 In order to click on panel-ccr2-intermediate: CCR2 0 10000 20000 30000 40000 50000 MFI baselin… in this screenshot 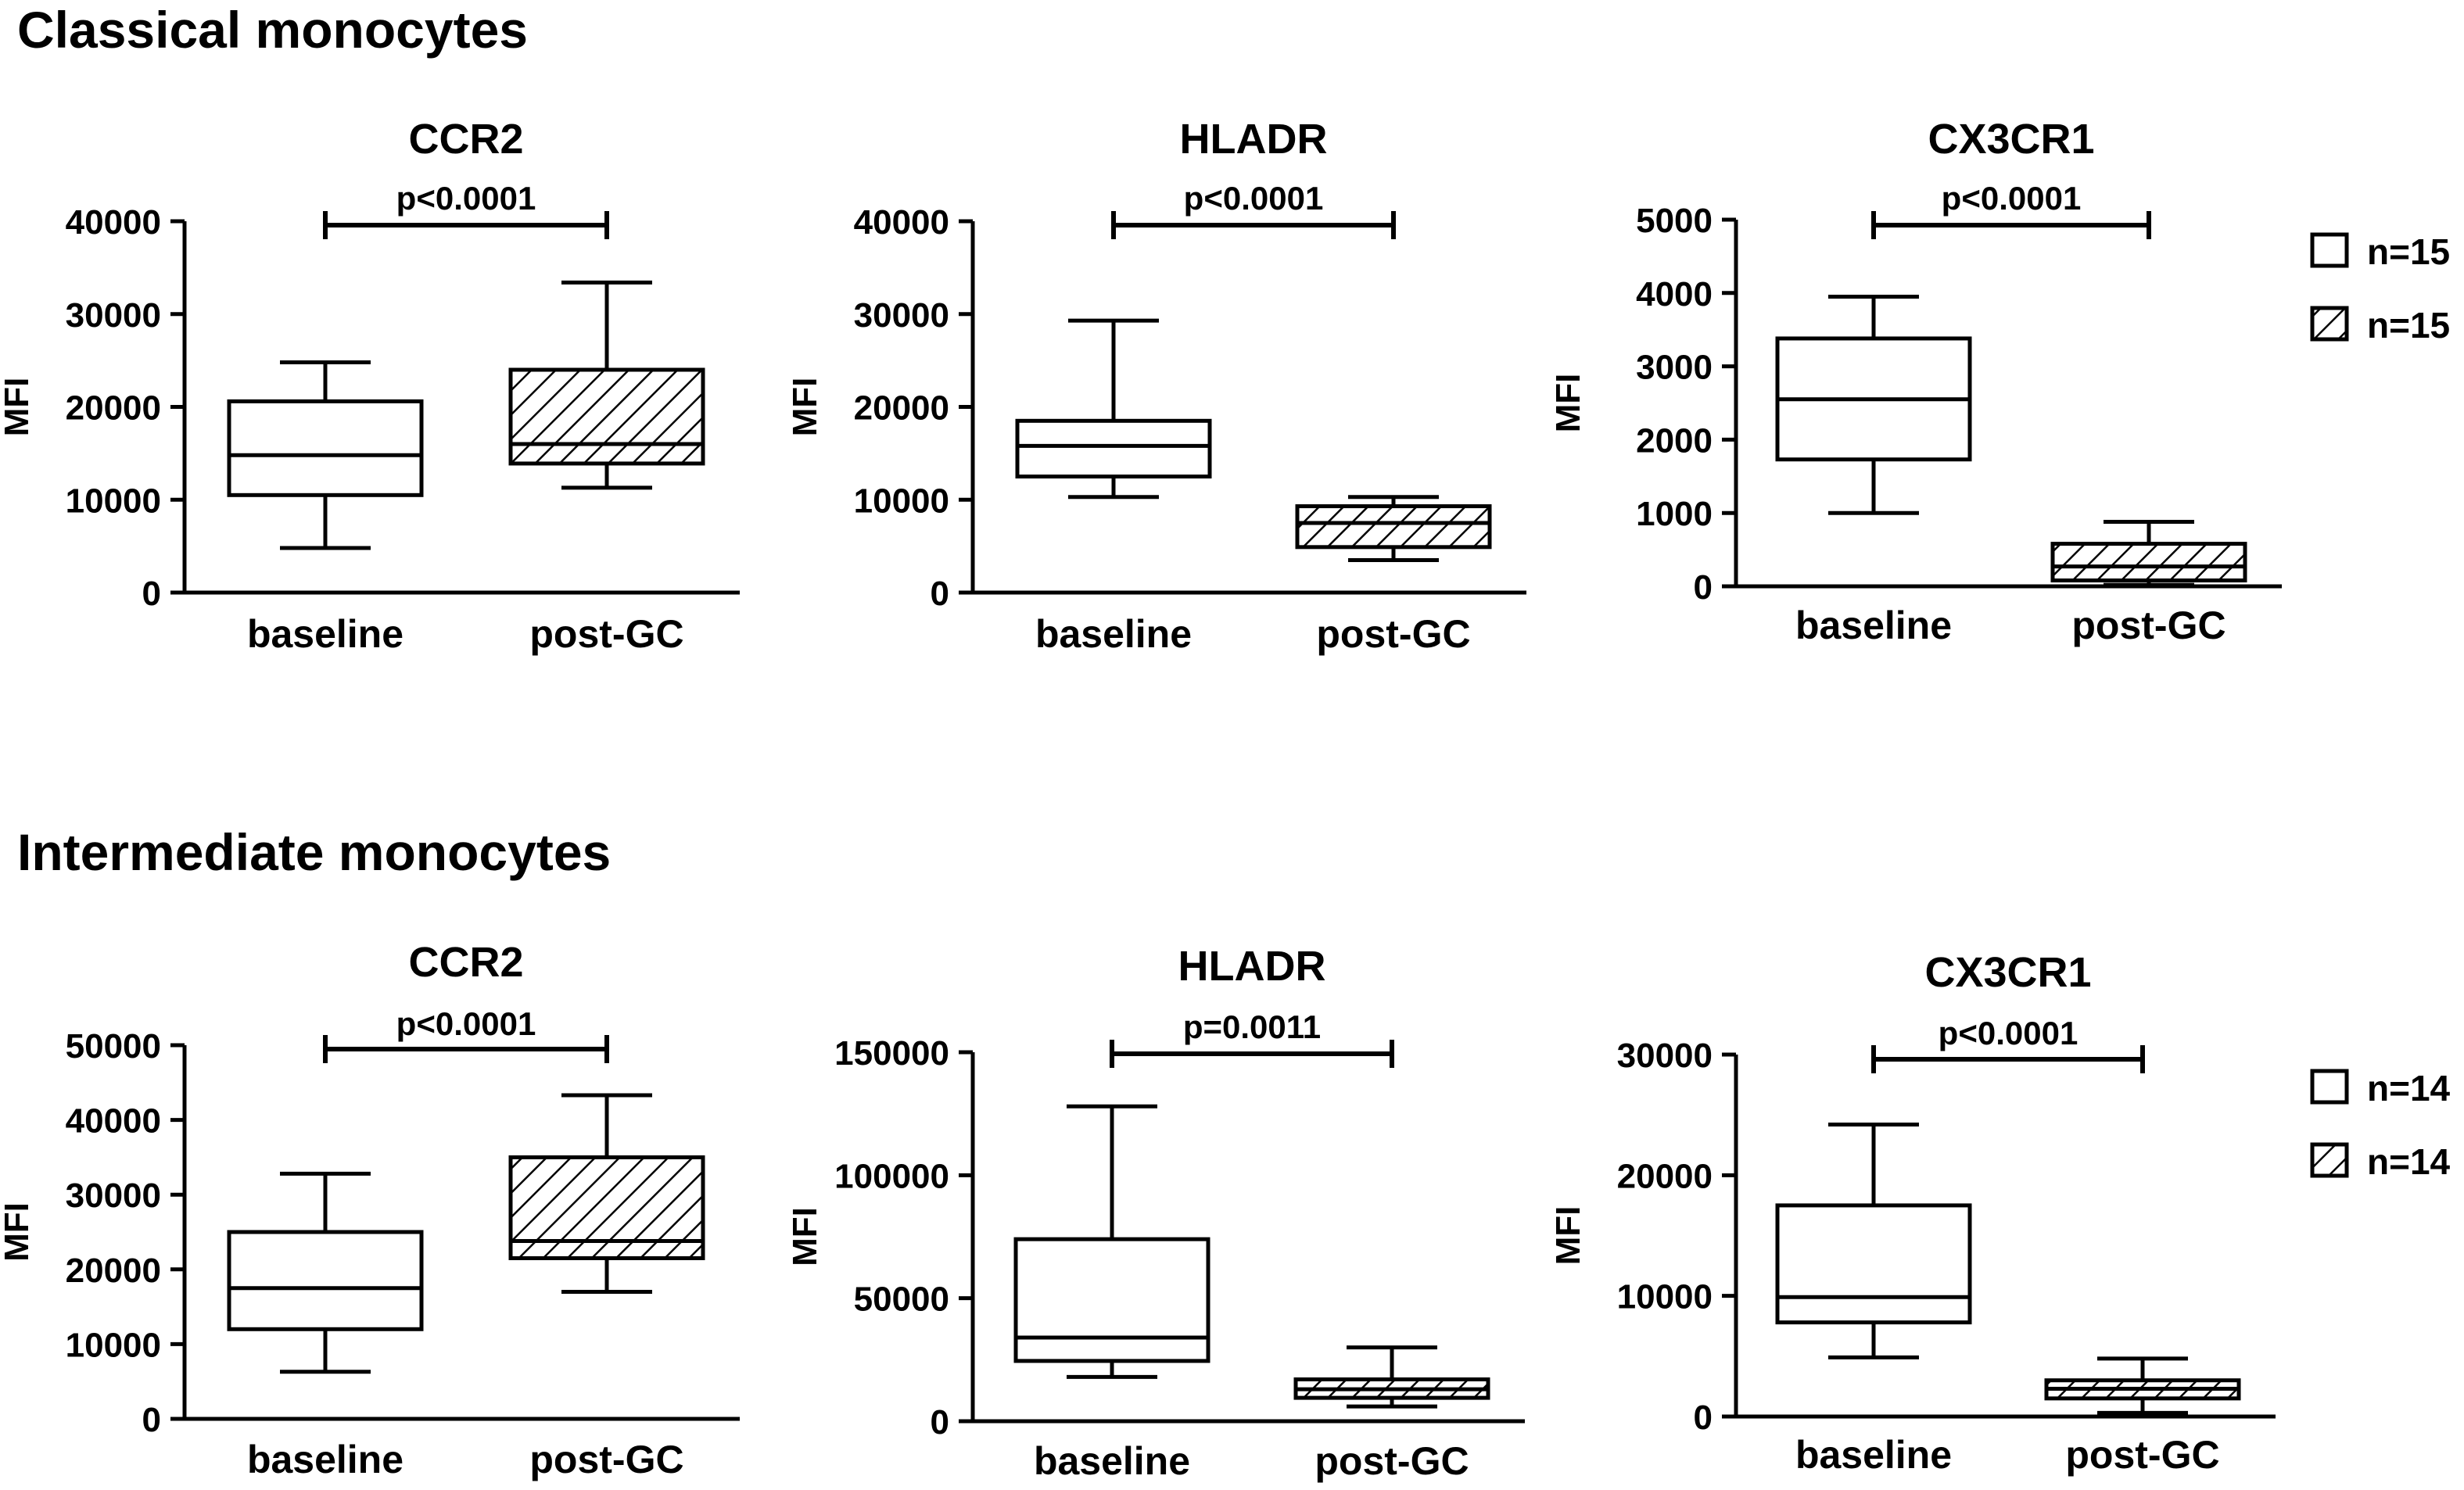, I will do `click(370, 1210)`.